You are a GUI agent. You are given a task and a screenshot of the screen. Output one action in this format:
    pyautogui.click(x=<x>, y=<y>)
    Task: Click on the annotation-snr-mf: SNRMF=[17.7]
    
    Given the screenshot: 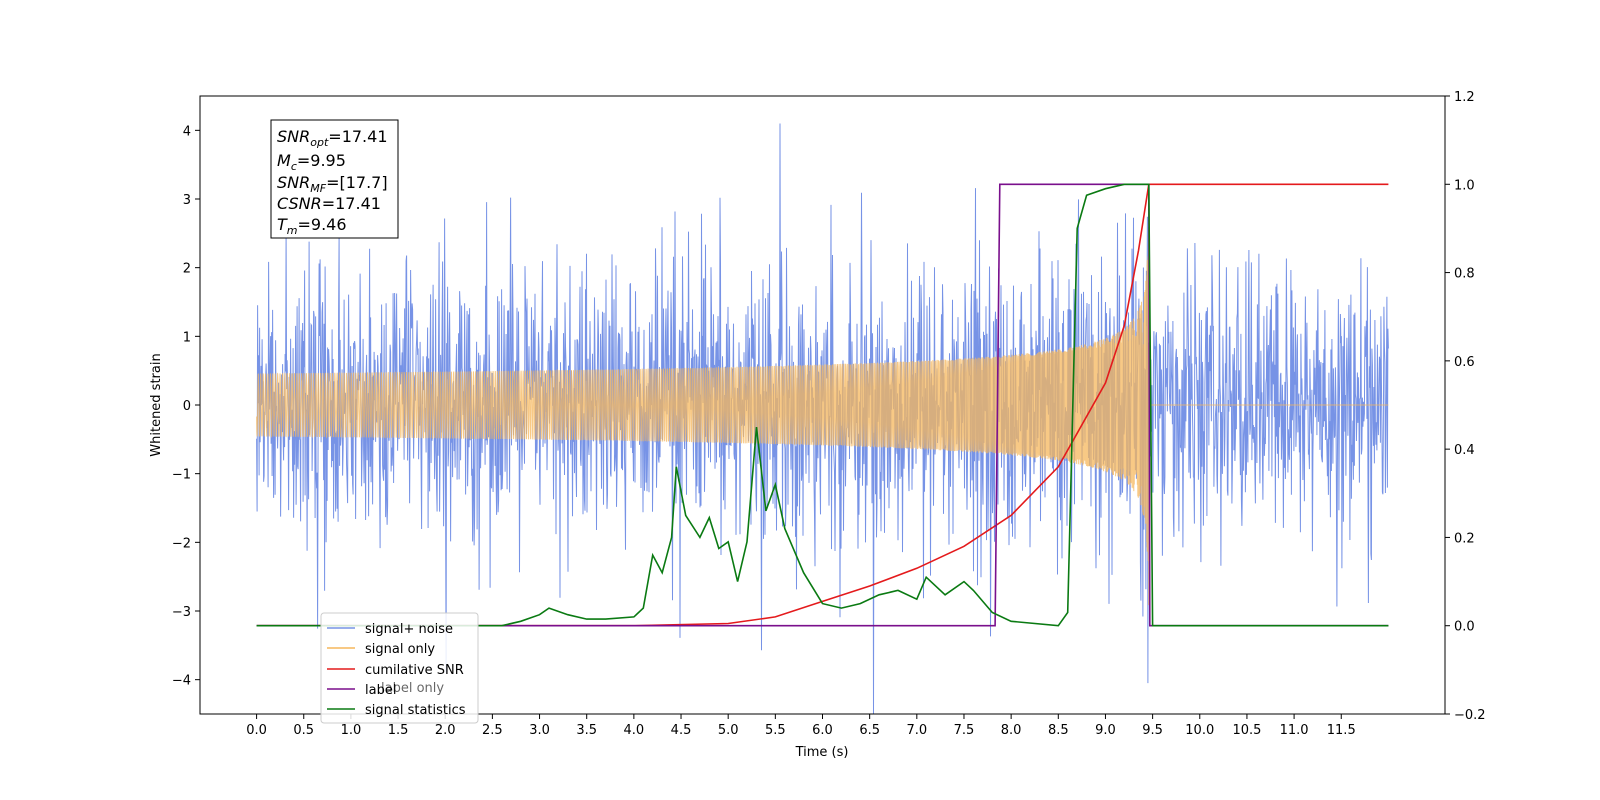 What is the action you would take?
    pyautogui.click(x=332, y=184)
    